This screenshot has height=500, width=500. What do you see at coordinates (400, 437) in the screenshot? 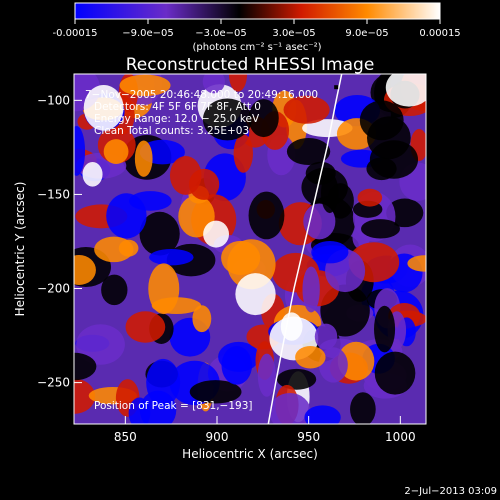
I see `x-tick-label: 1000` at bounding box center [400, 437].